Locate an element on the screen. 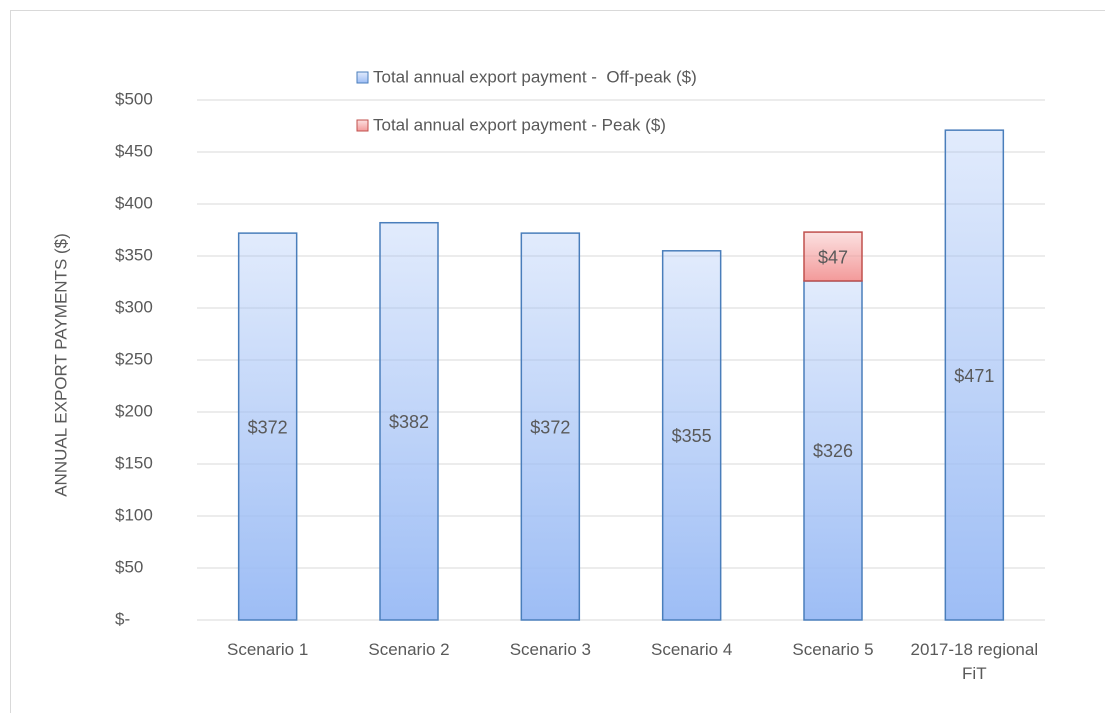 This screenshot has height=713, width=1105. data-label: $326 is located at coordinates (833, 451).